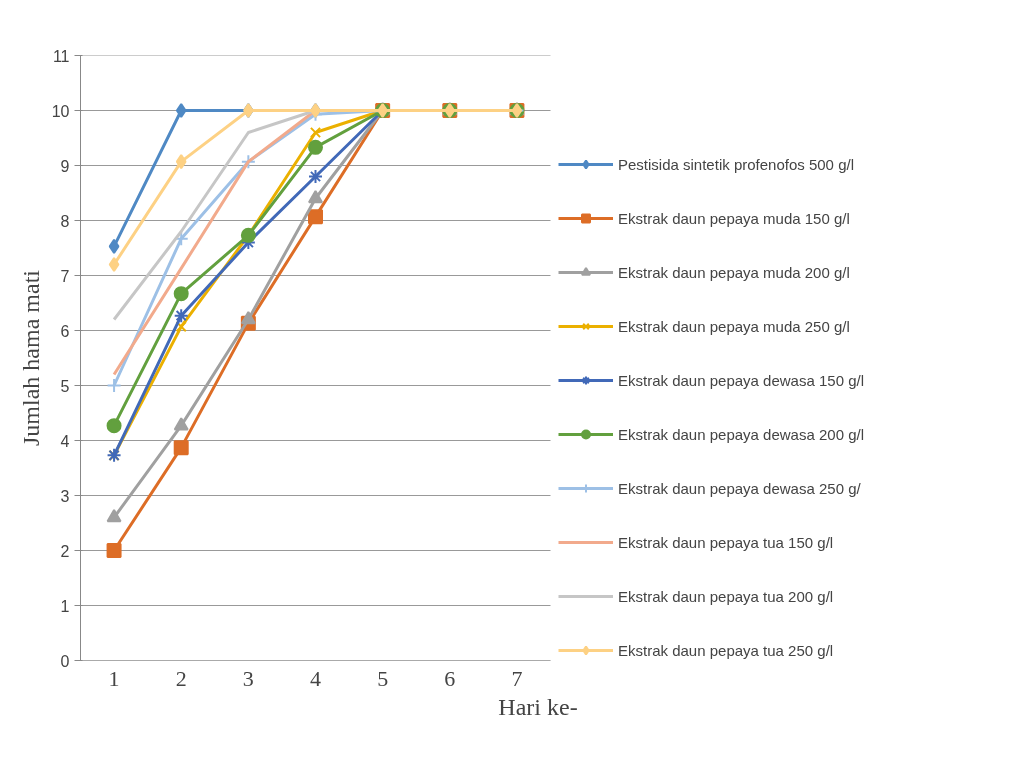 The height and width of the screenshot is (770, 1014). What do you see at coordinates (65, 606) in the screenshot?
I see `y-tick-label: 1` at bounding box center [65, 606].